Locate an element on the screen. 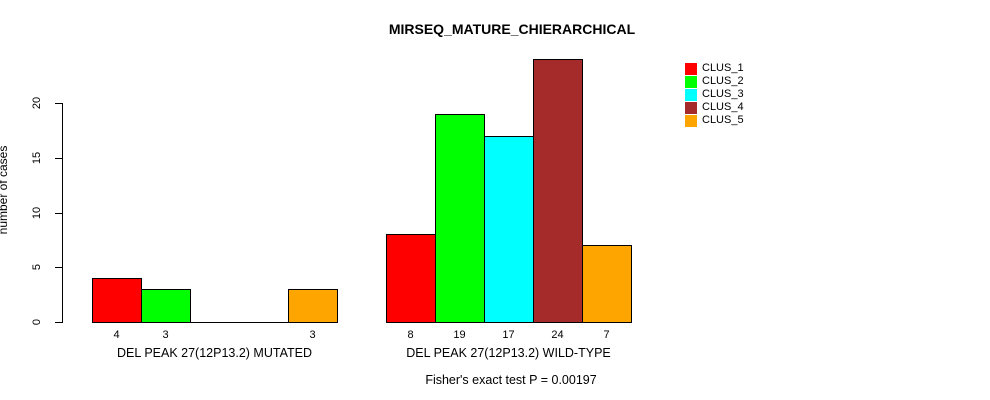 The width and height of the screenshot is (990, 400). y-tick-label: 20 is located at coordinates (37, 103).